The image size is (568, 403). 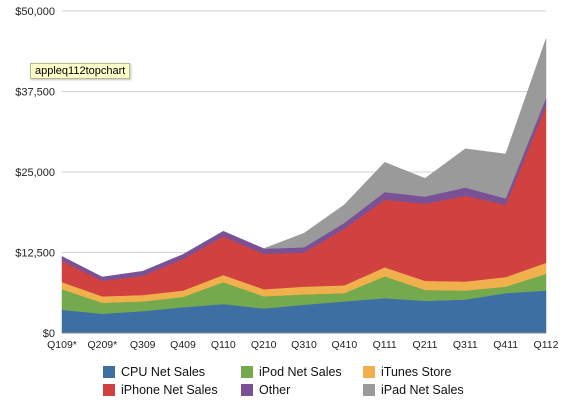 I want to click on x-tick-label: Q211, so click(x=425, y=345).